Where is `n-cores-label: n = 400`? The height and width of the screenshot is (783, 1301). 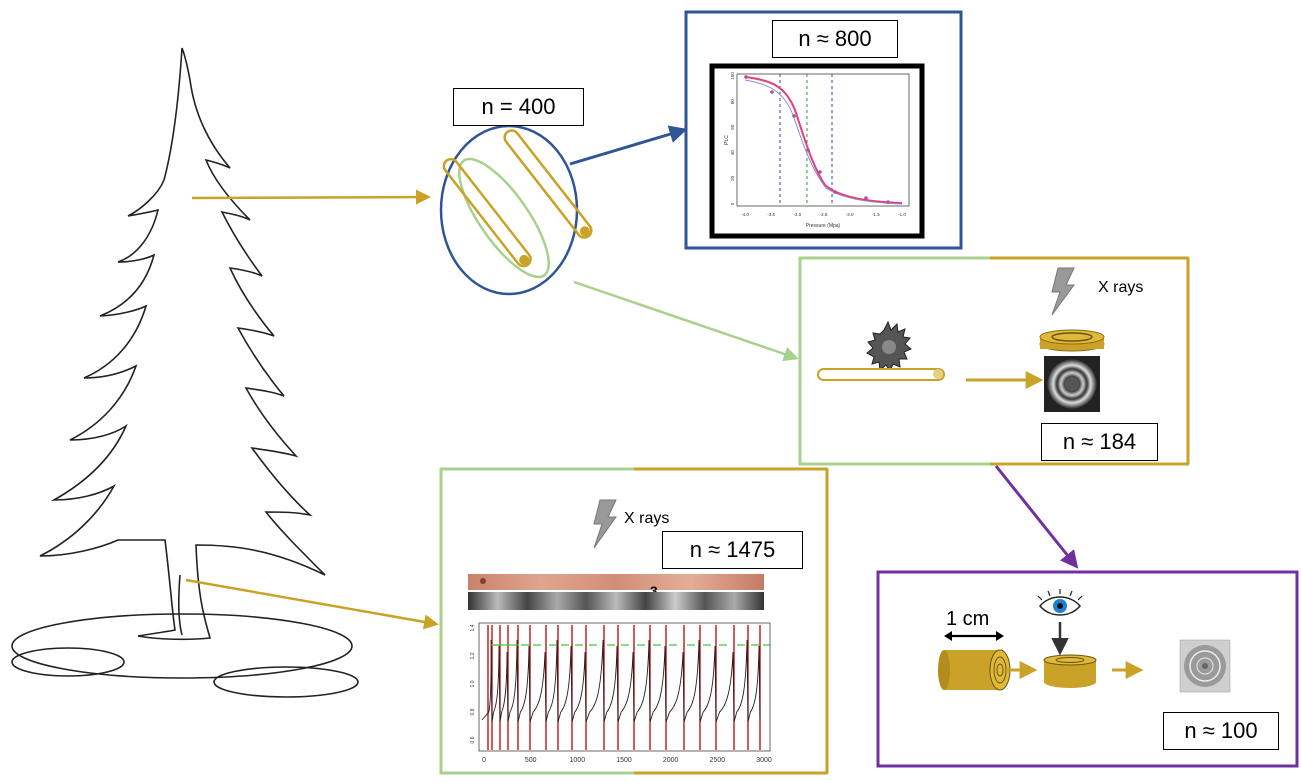 n-cores-label: n = 400 is located at coordinates (518, 107).